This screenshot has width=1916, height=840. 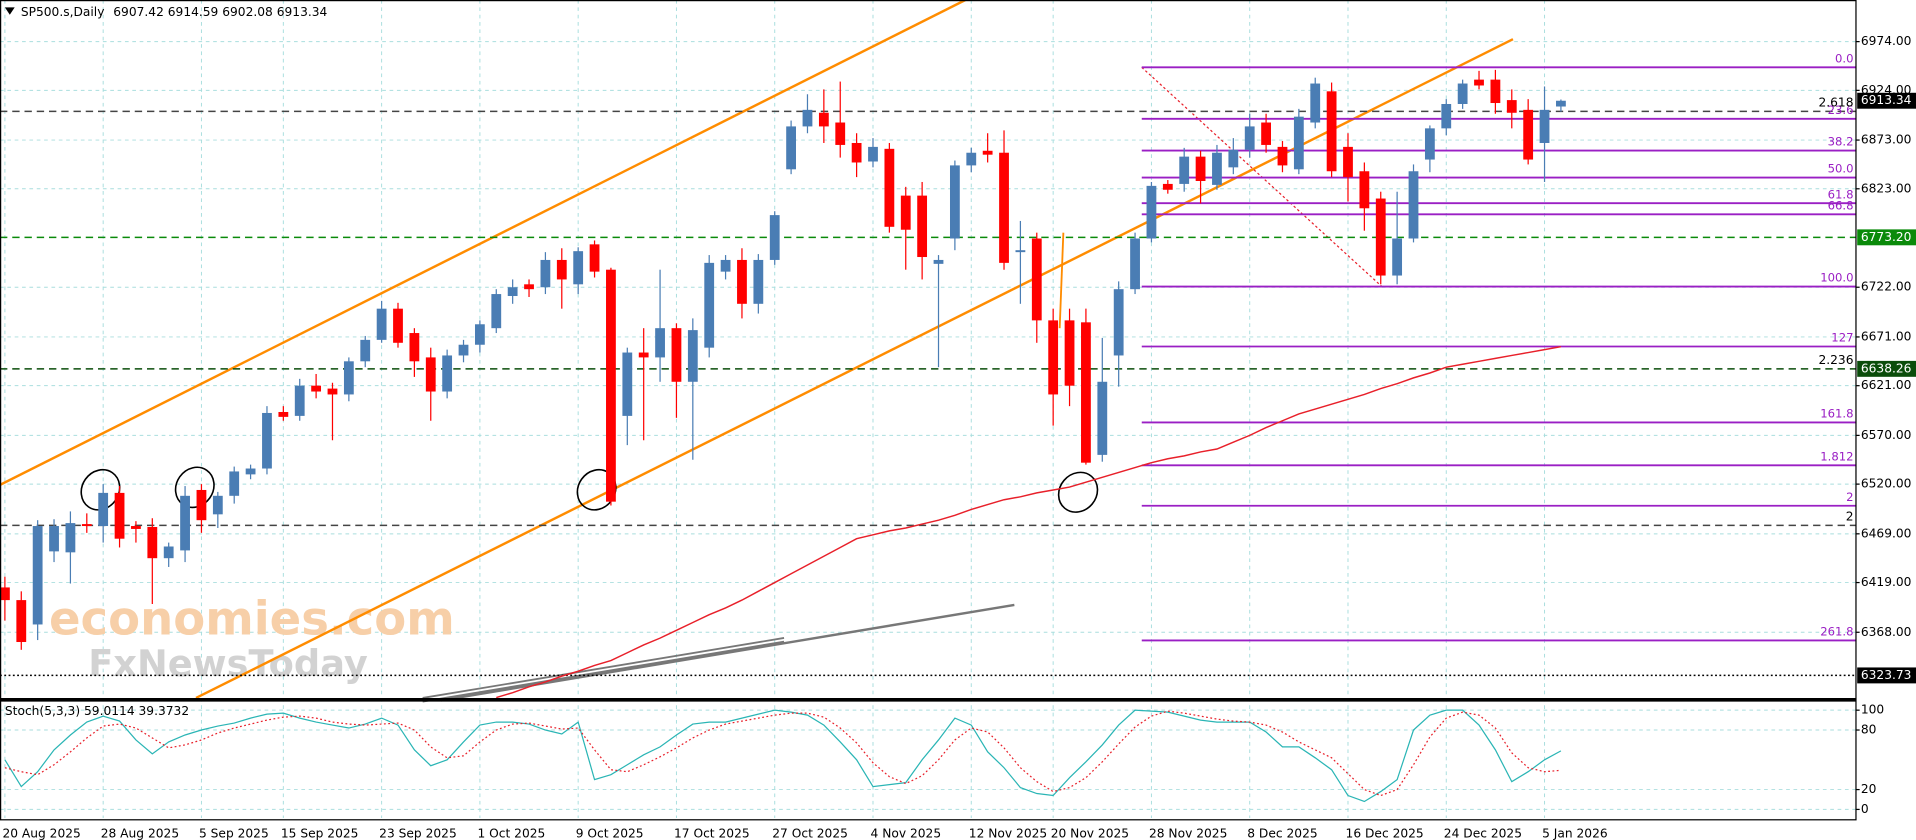 I want to click on y-tick-label: 6671.00, so click(x=1886, y=336).